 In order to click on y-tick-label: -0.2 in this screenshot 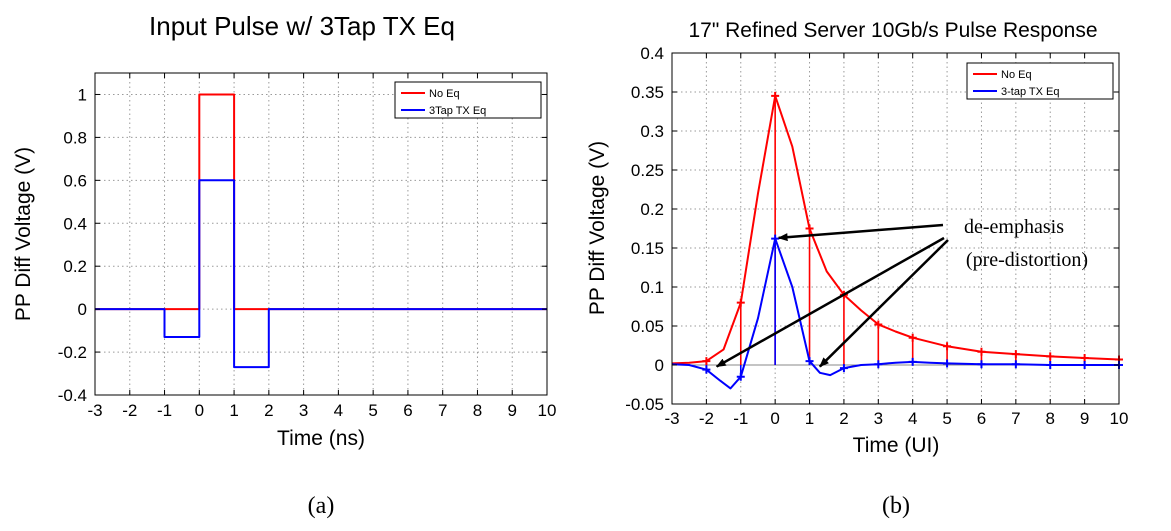, I will do `click(72, 352)`.